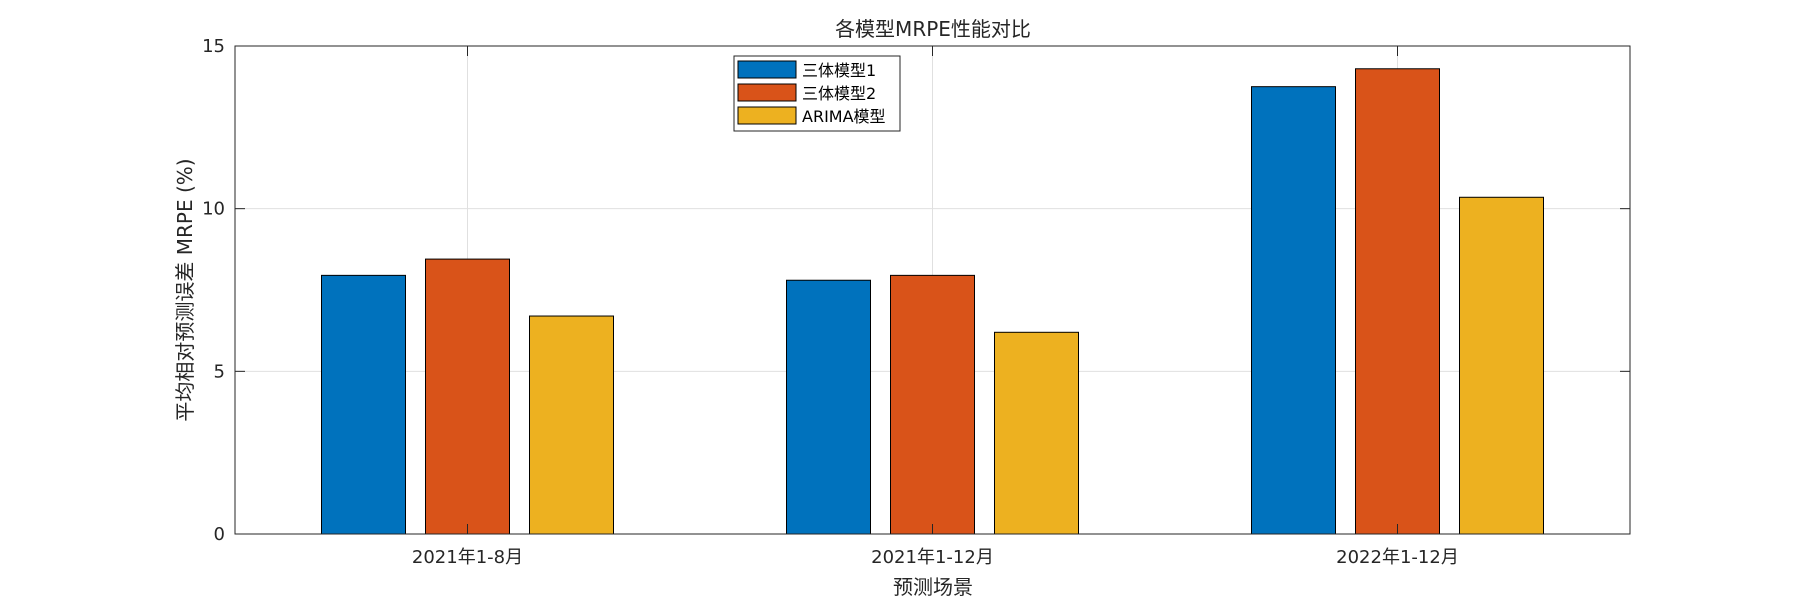 This screenshot has width=1800, height=600. What do you see at coordinates (213, 46) in the screenshot?
I see `y-tick-label: 15` at bounding box center [213, 46].